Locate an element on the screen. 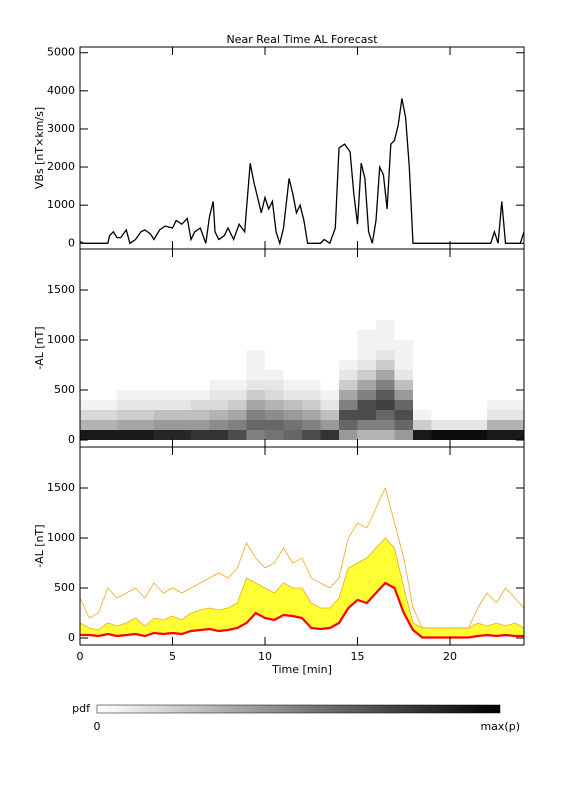 The height and width of the screenshot is (796, 576). colorbar-min: 0 is located at coordinates (97, 726).